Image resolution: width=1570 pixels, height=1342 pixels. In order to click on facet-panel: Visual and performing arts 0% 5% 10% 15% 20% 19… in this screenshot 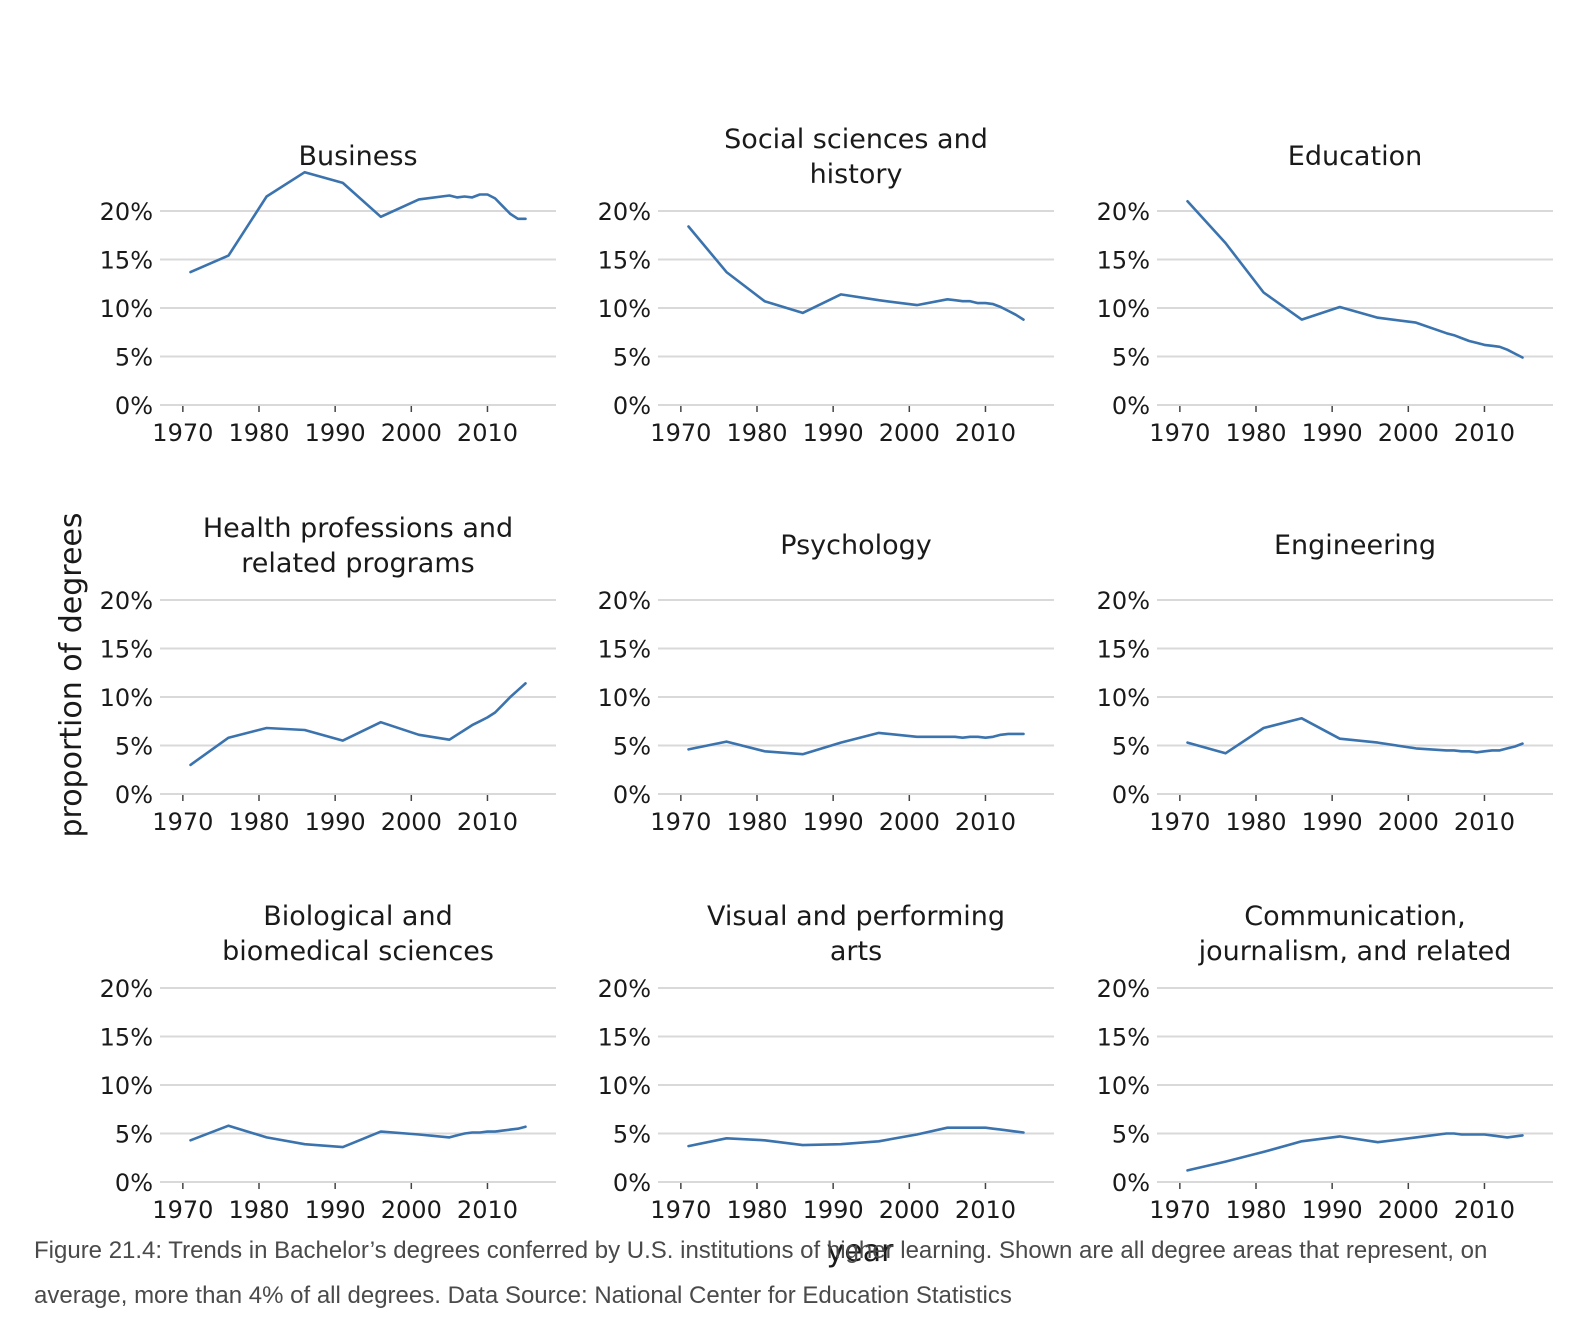, I will do `click(826, 1062)`.